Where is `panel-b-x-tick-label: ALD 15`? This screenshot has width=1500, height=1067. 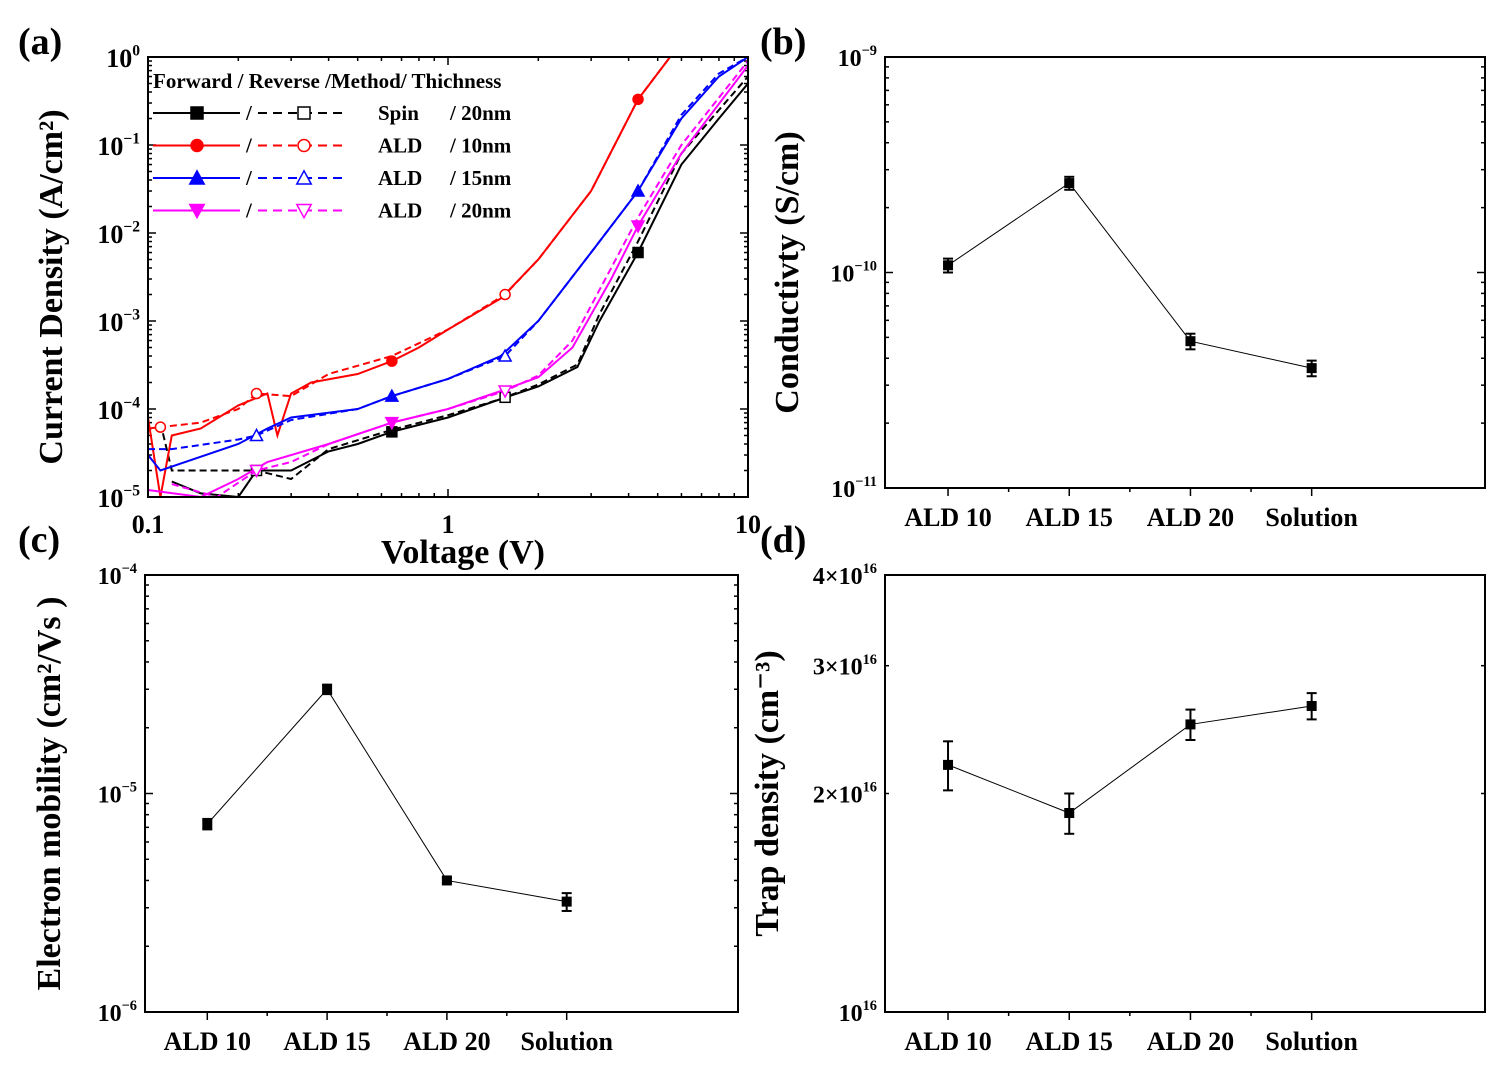
panel-b-x-tick-label: ALD 15 is located at coordinates (1069, 517).